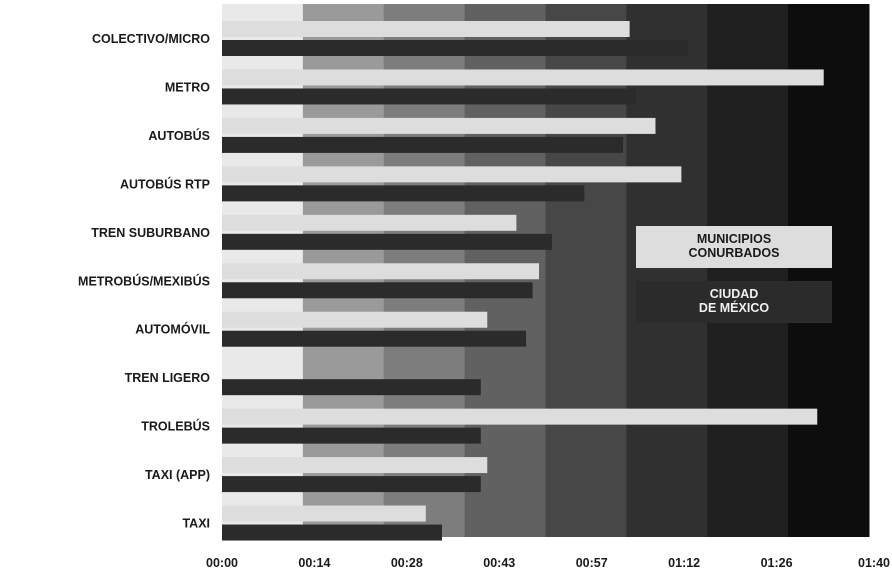 The width and height of the screenshot is (892, 575). What do you see at coordinates (734, 294) in the screenshot?
I see `legend-label: CIUDAD` at bounding box center [734, 294].